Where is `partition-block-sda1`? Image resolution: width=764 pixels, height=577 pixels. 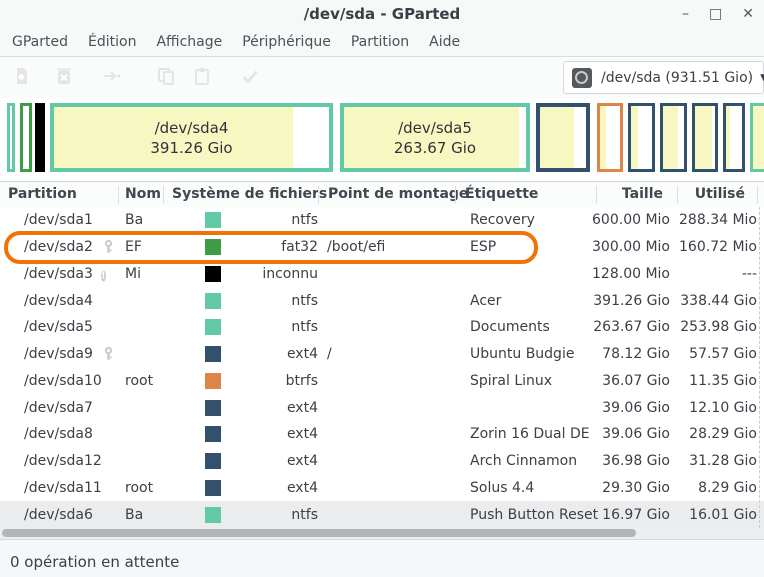
partition-block-sda1 is located at coordinates (11, 137).